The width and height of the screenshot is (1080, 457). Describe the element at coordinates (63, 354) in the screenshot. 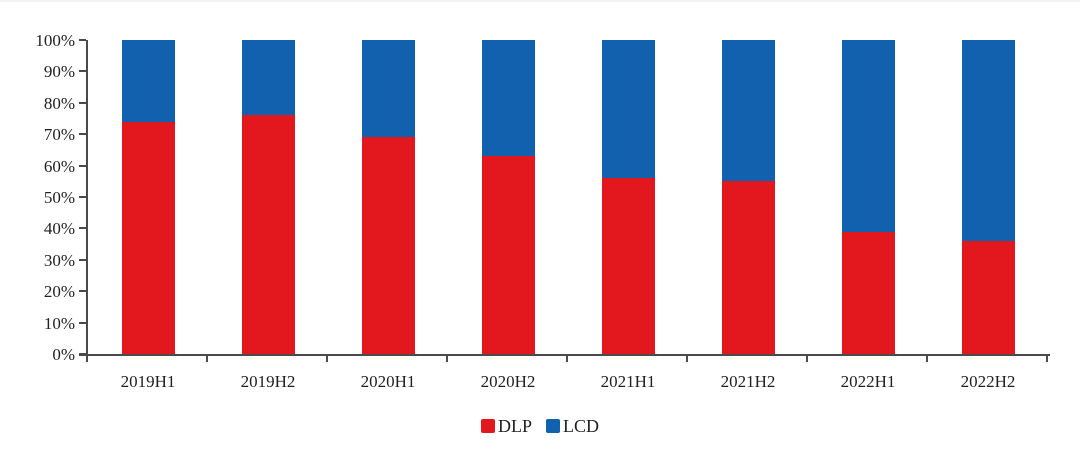

I see `y-tick-label: 0%` at that location.